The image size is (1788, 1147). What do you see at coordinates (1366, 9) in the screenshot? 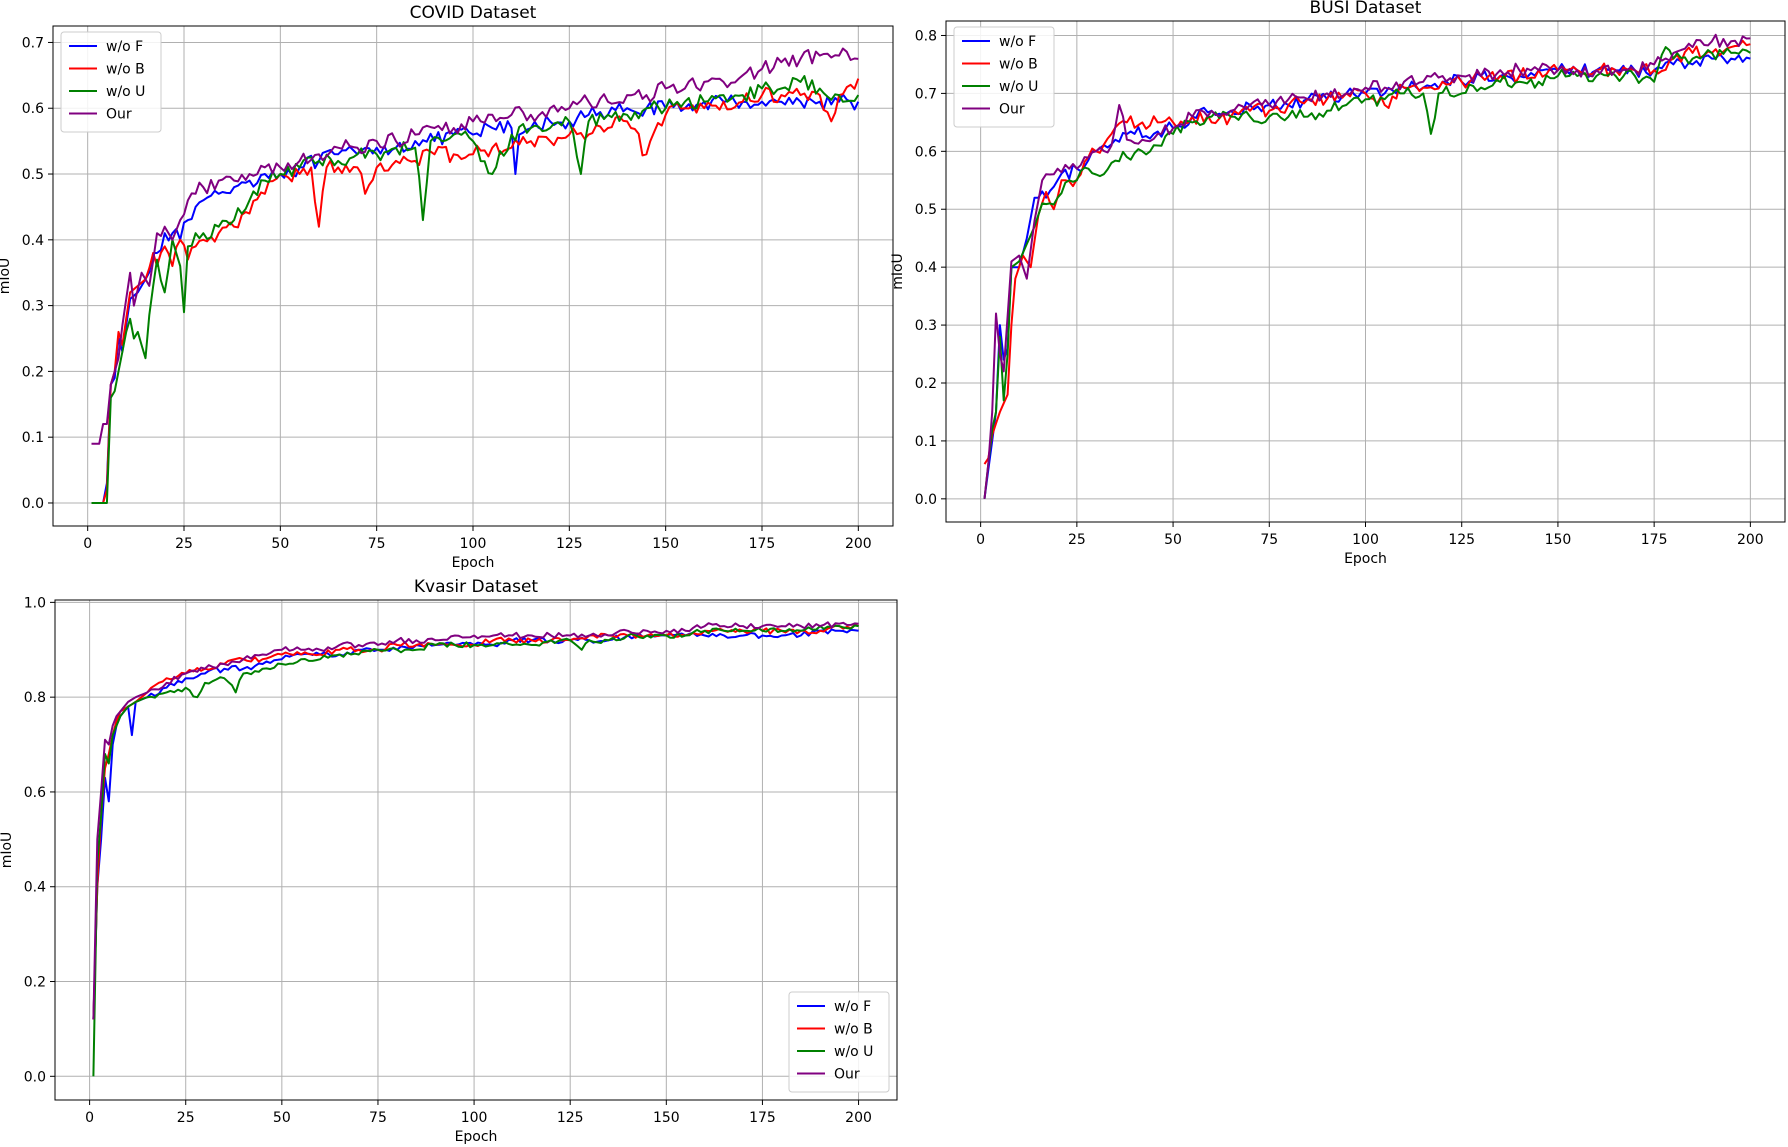
I see `chart-title: BUSI Dataset` at bounding box center [1366, 9].